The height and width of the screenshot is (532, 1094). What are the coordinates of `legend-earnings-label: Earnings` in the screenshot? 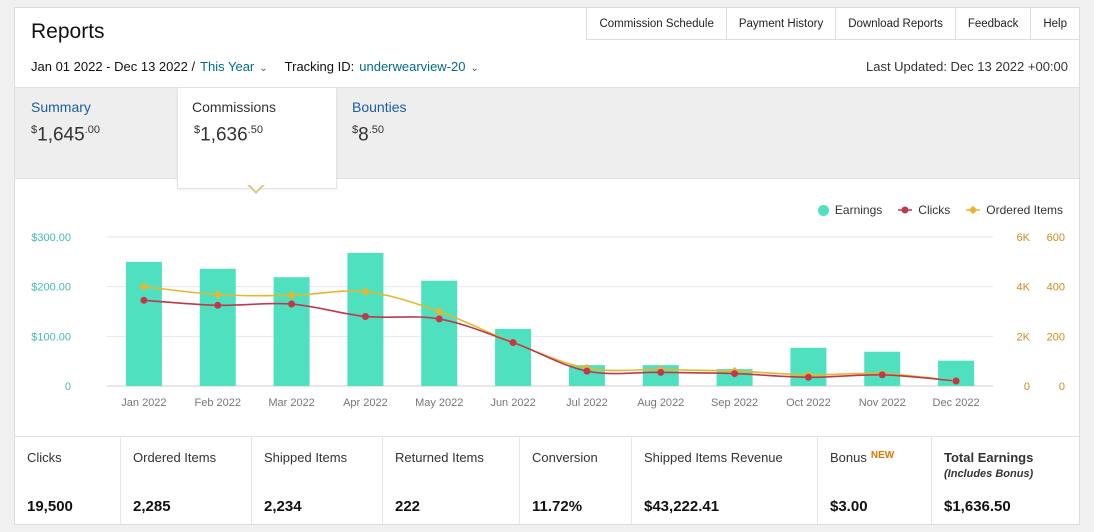 It's located at (858, 210).